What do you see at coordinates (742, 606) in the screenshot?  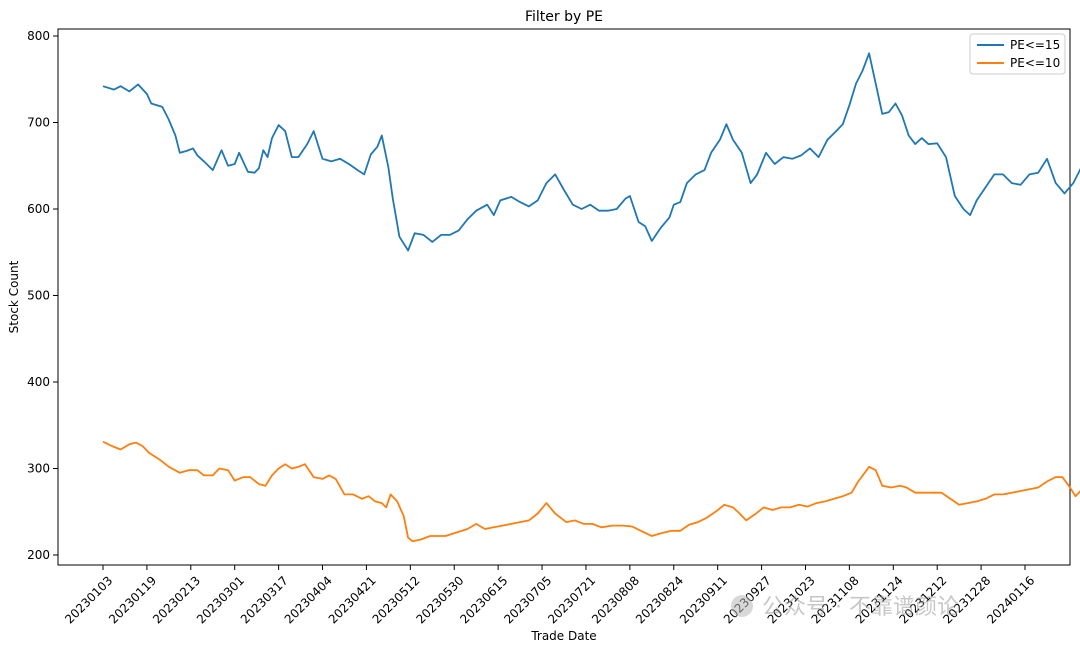 I see `wechat-icon` at bounding box center [742, 606].